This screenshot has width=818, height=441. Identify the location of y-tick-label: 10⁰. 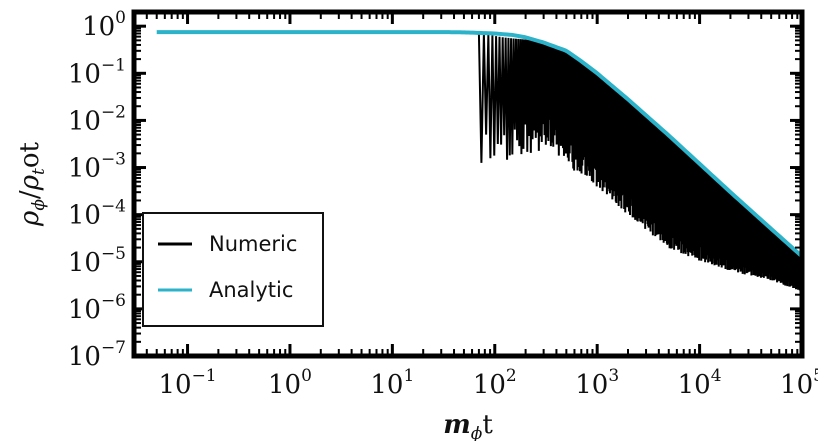
(104, 25).